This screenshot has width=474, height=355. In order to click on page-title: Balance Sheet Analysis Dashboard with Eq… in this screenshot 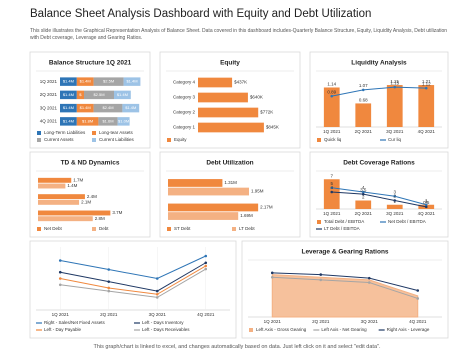, I will do `click(201, 14)`.